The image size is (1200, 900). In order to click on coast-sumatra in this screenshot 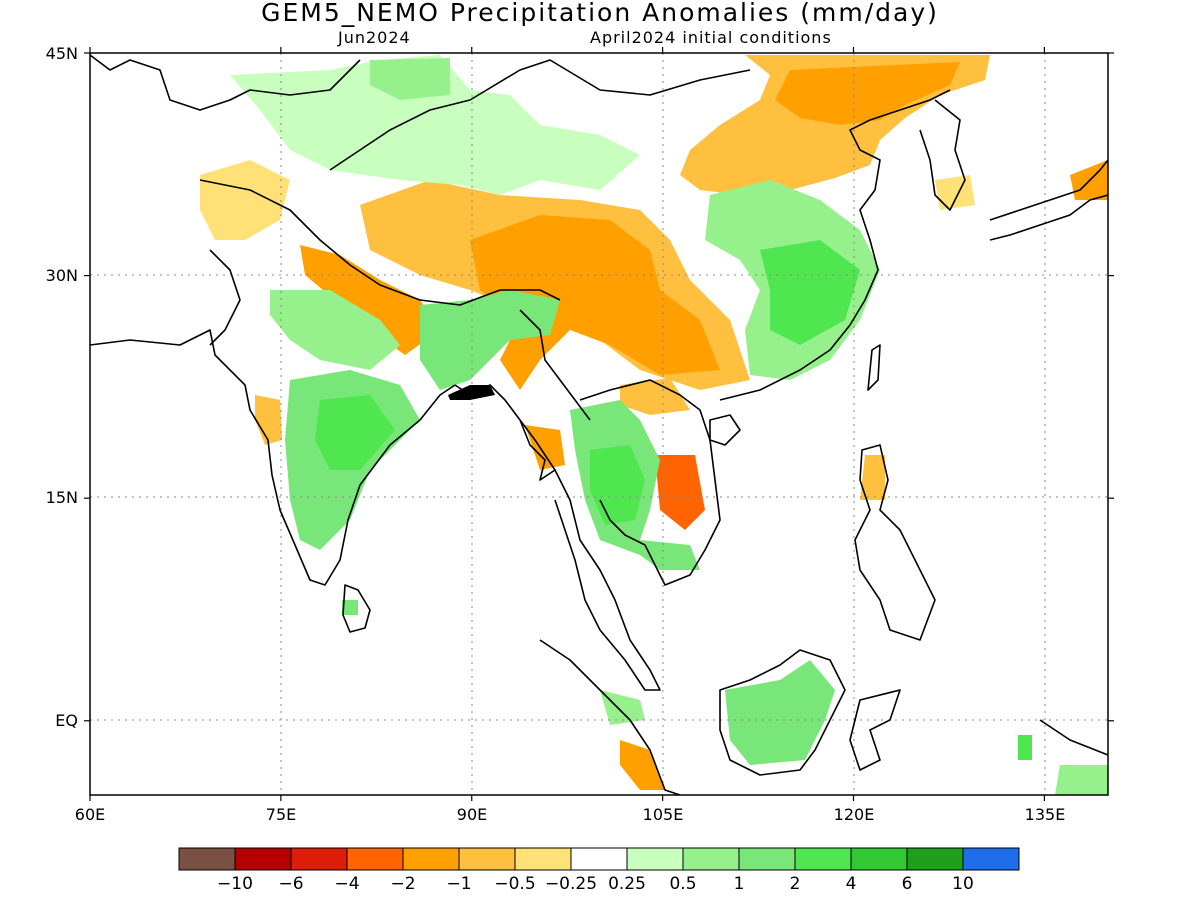, I will do `click(610, 717)`.